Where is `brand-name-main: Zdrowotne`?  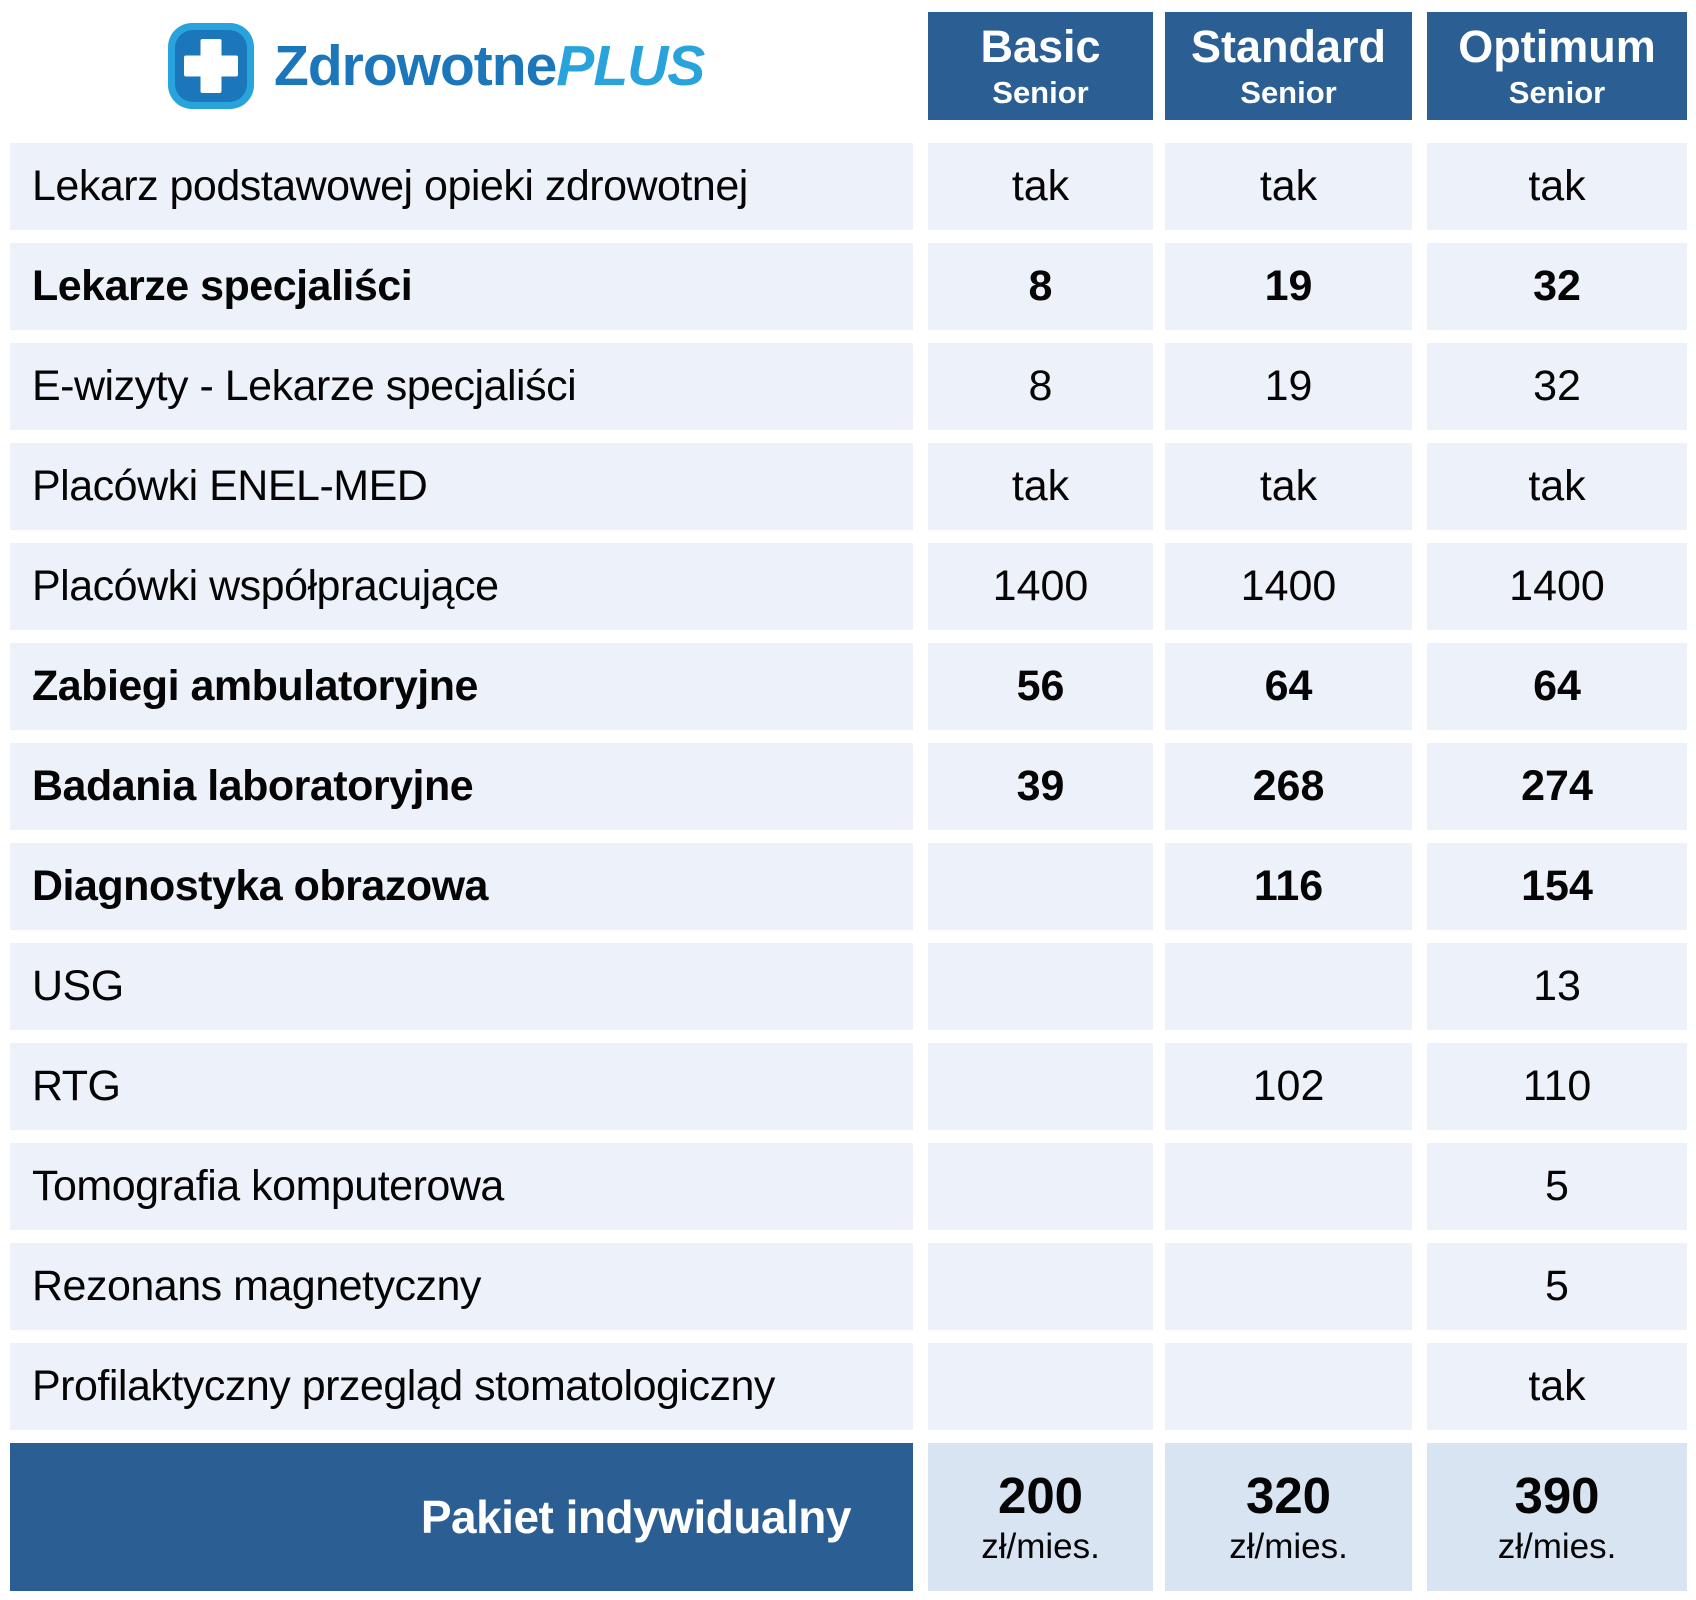
brand-name-main: Zdrowotne is located at coordinates (415, 66).